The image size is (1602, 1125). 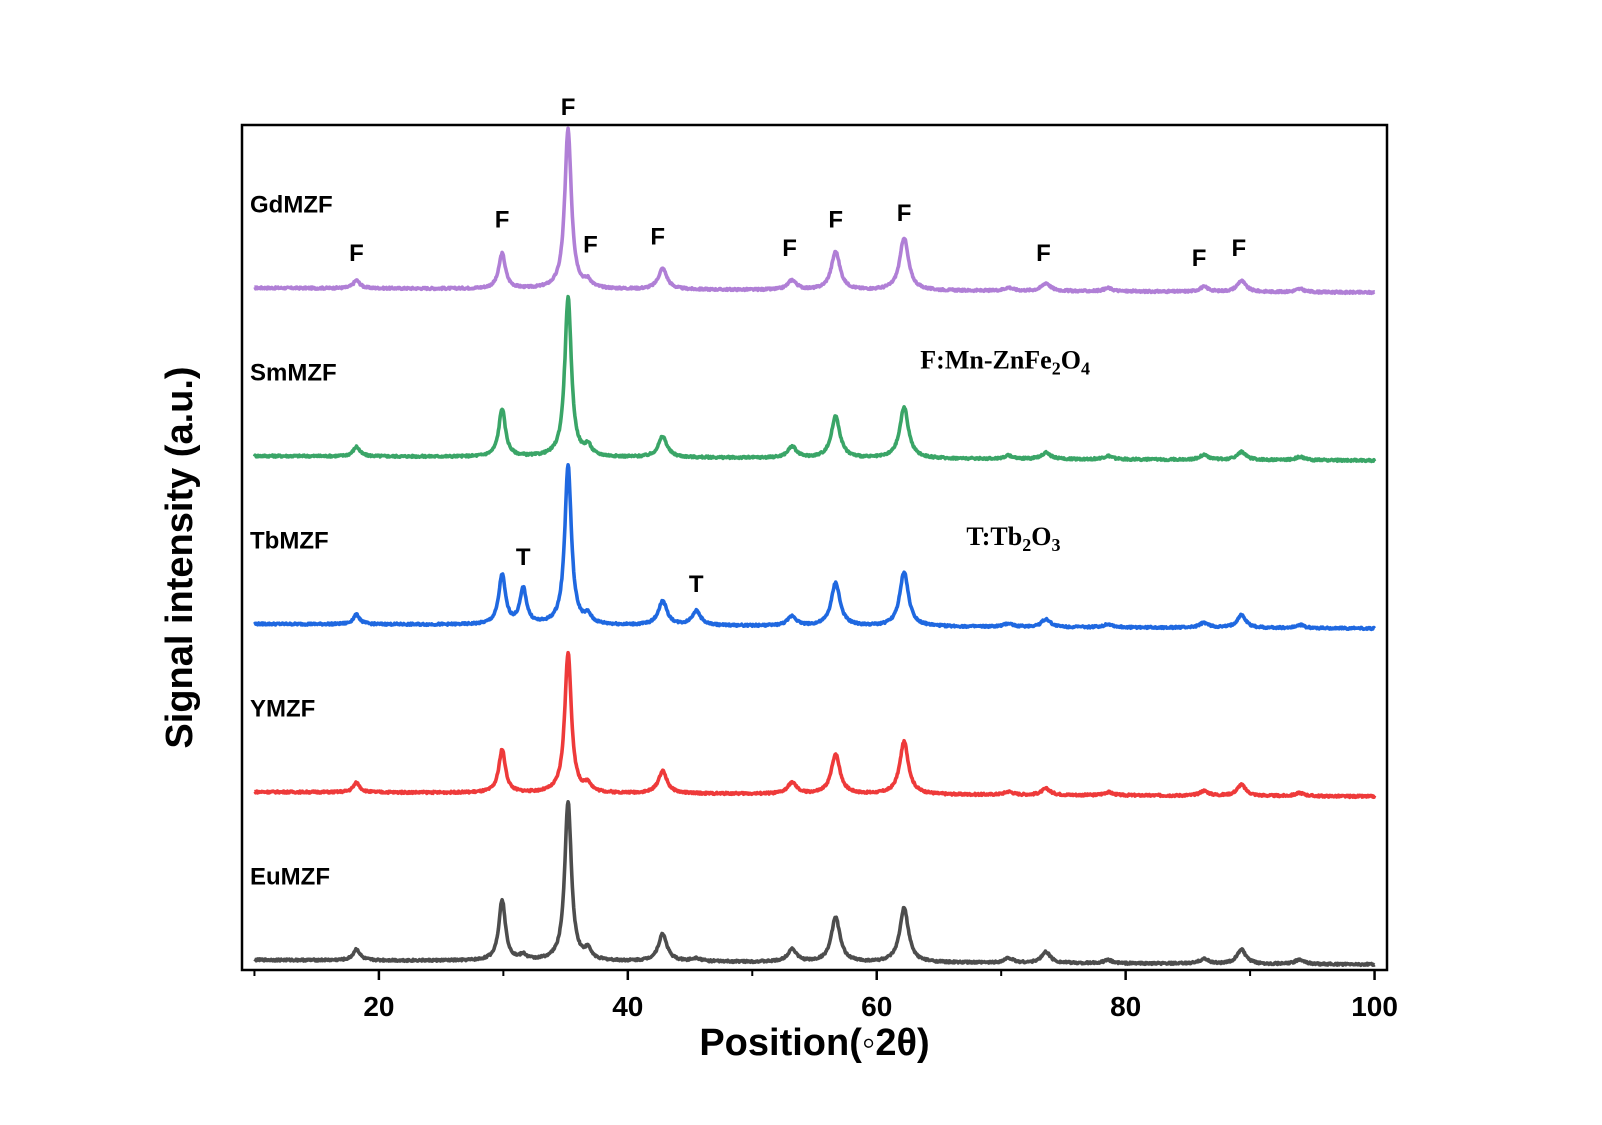 I want to click on series-label-tbmzf: TbMZF, so click(x=289, y=540).